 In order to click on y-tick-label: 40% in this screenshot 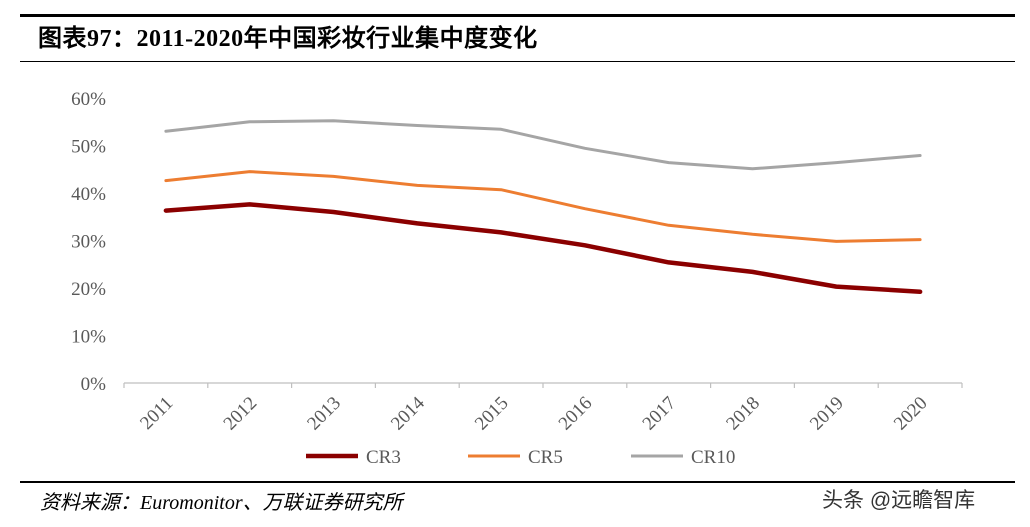, I will do `click(88, 194)`.